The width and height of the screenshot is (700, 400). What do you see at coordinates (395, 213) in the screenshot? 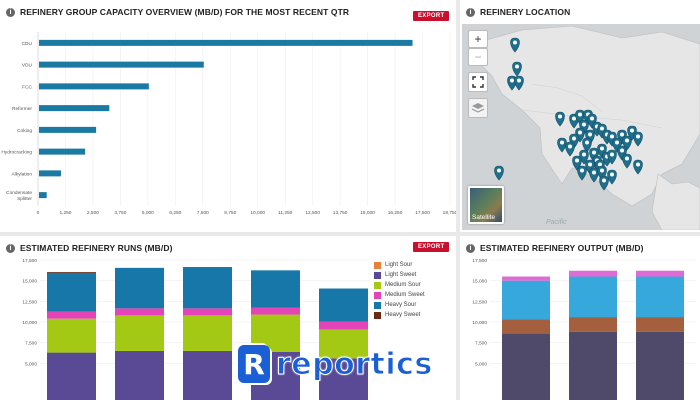
I see `x-tick-label: 16,250` at bounding box center [395, 213].